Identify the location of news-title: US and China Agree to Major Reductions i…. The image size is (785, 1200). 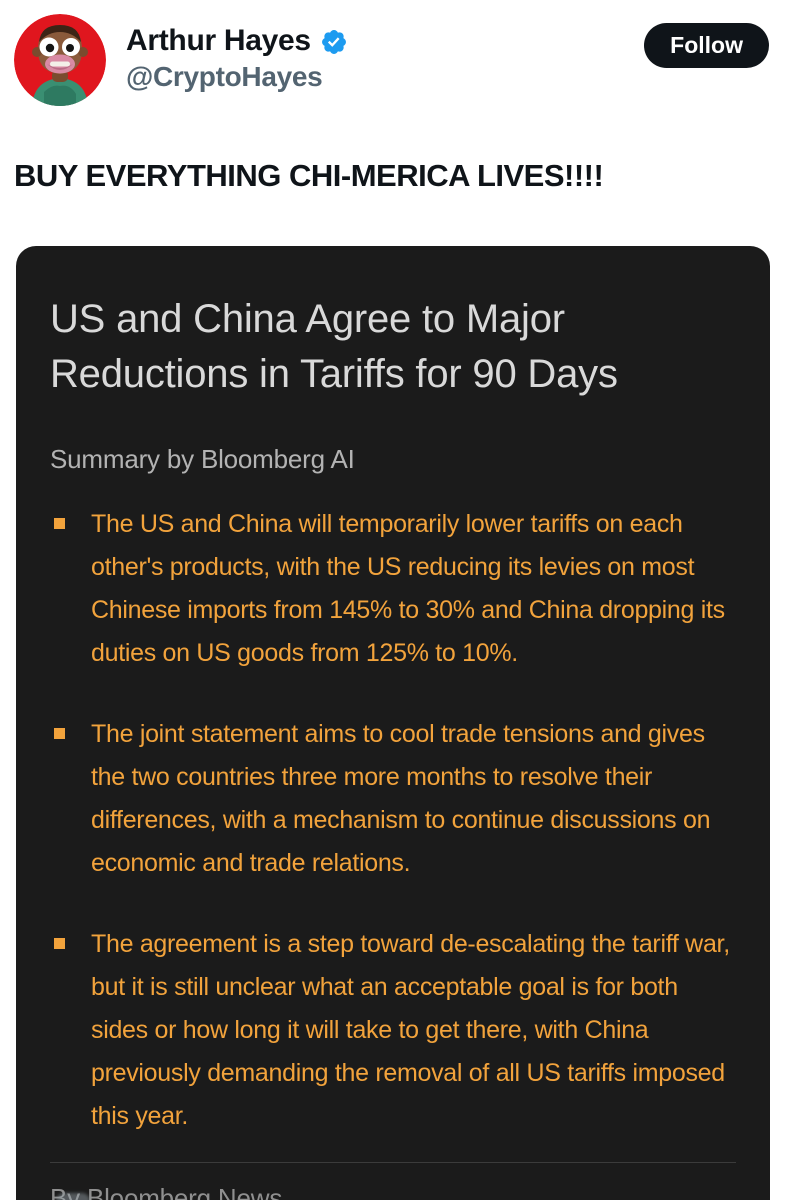
(334, 346).